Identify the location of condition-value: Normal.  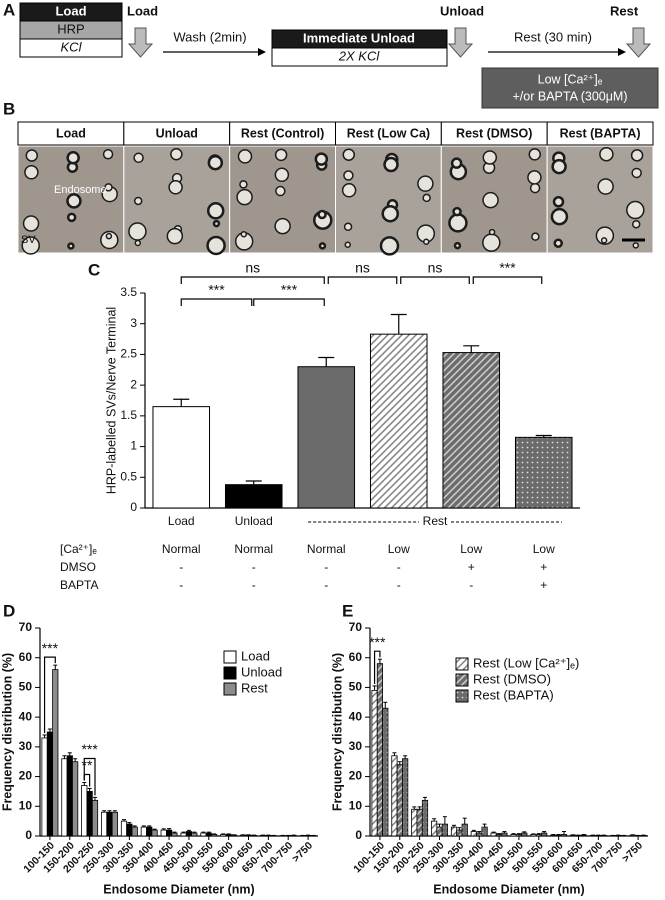
(253, 549).